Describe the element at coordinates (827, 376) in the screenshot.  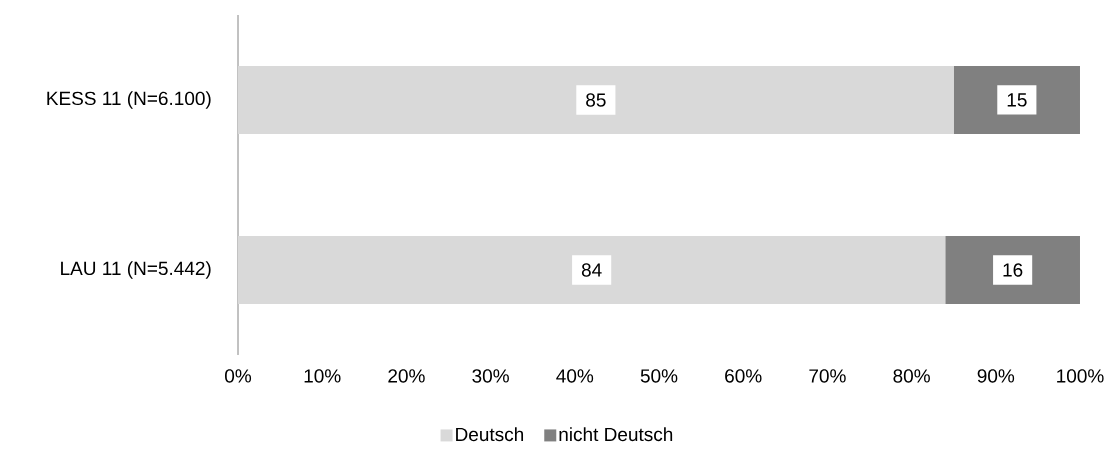
I see `x-tick-label: 70%` at that location.